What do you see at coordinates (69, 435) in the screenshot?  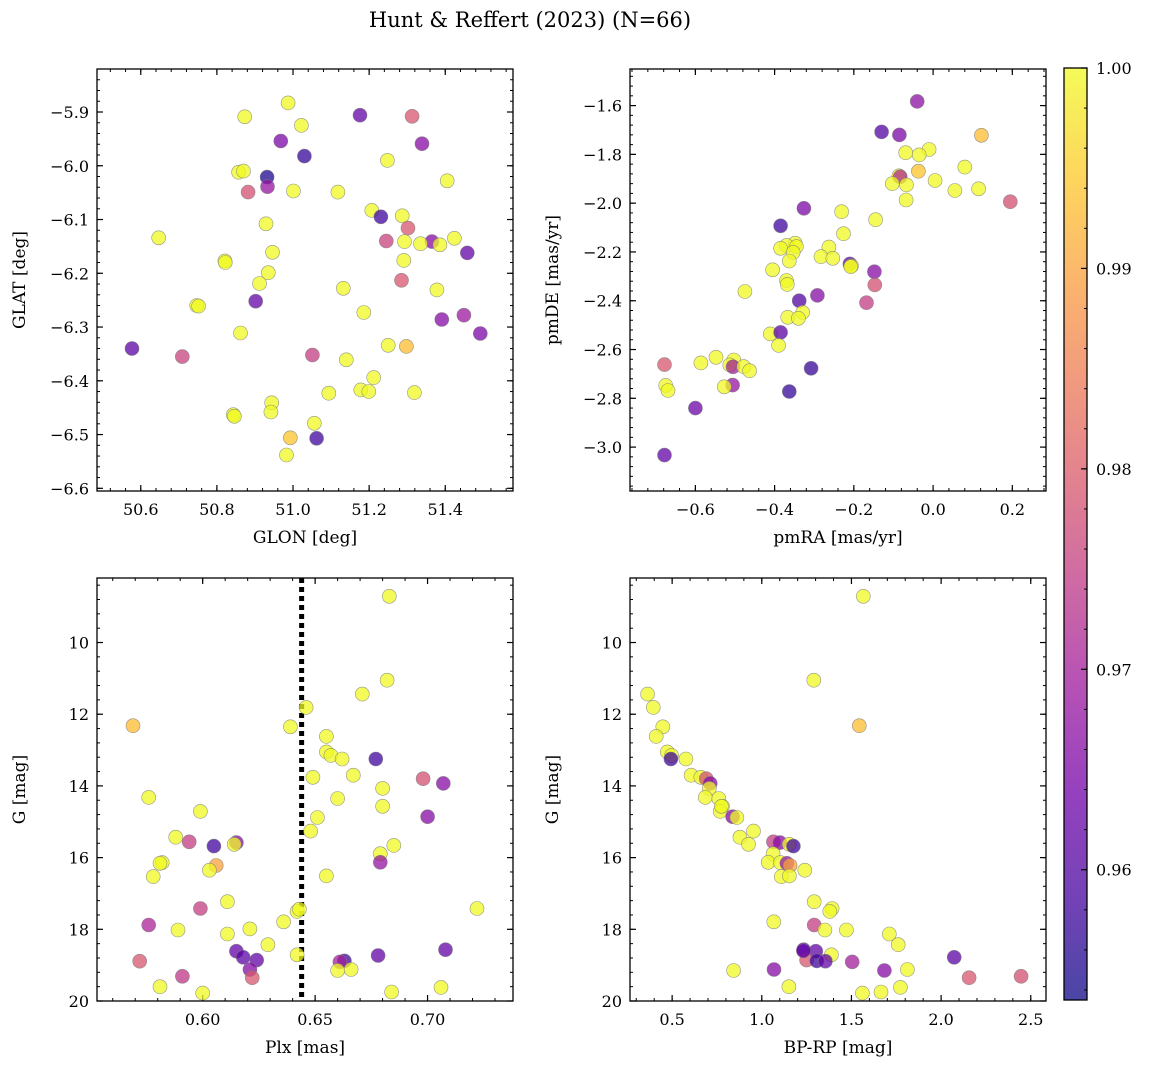 I see `sky-y-tick-label: −6.5` at bounding box center [69, 435].